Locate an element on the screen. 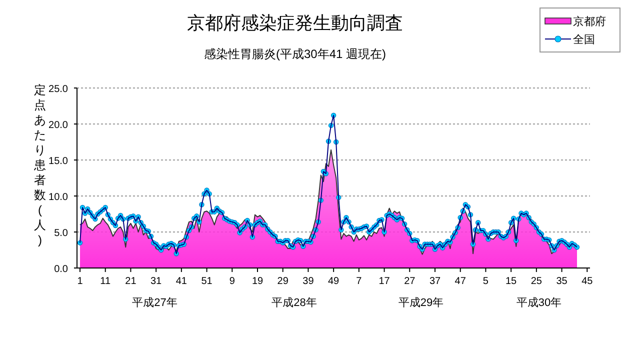  x-tick-label: 29 is located at coordinates (283, 281).